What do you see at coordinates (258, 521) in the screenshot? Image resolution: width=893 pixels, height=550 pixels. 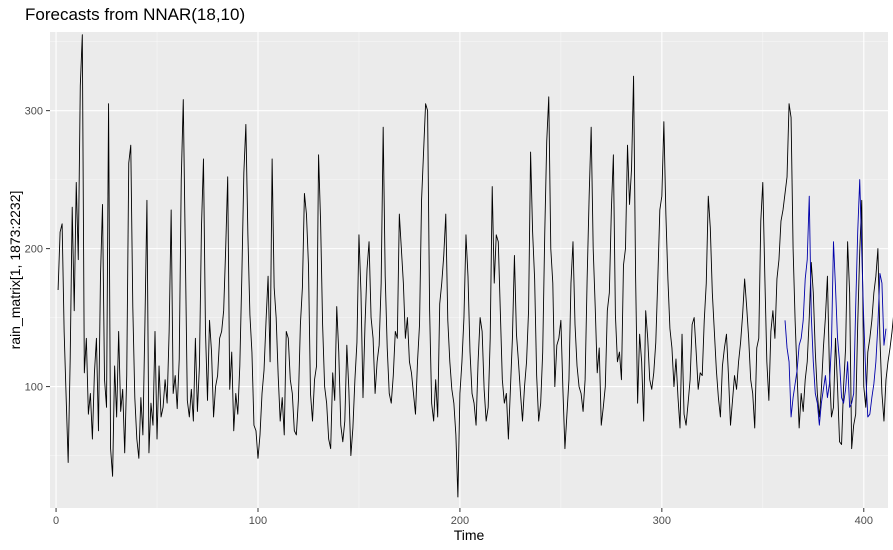 I see `x-tick-label: 100` at bounding box center [258, 521].